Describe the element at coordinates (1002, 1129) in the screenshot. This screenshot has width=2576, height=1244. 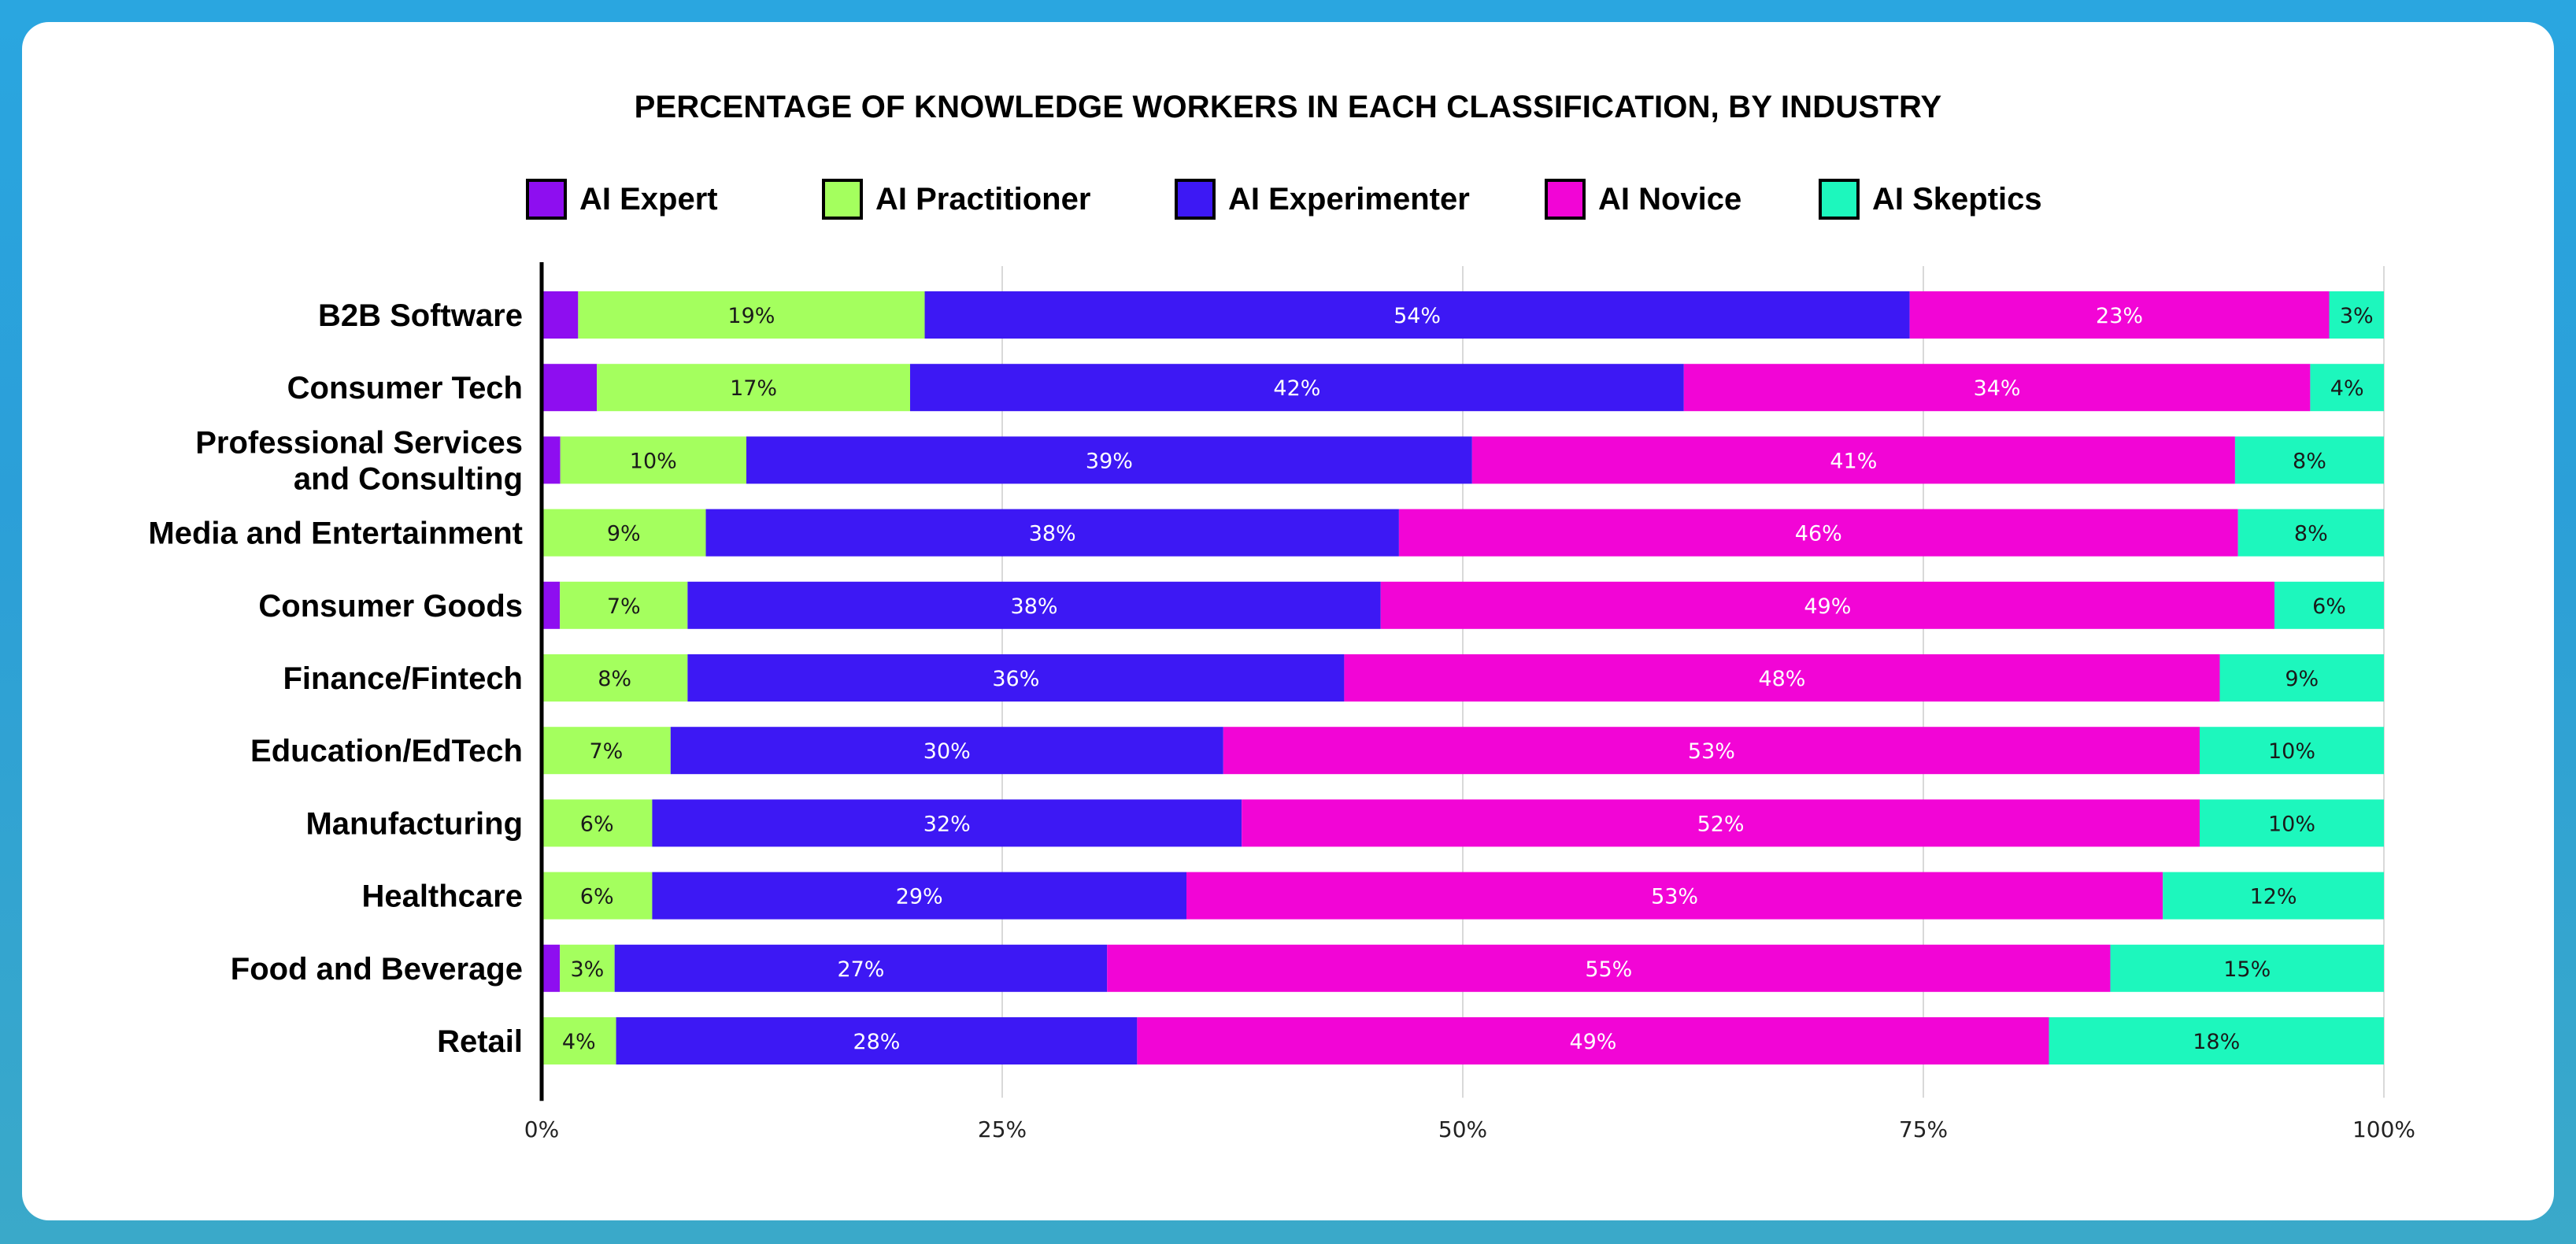
I see `x-tick-label: 25%` at that location.